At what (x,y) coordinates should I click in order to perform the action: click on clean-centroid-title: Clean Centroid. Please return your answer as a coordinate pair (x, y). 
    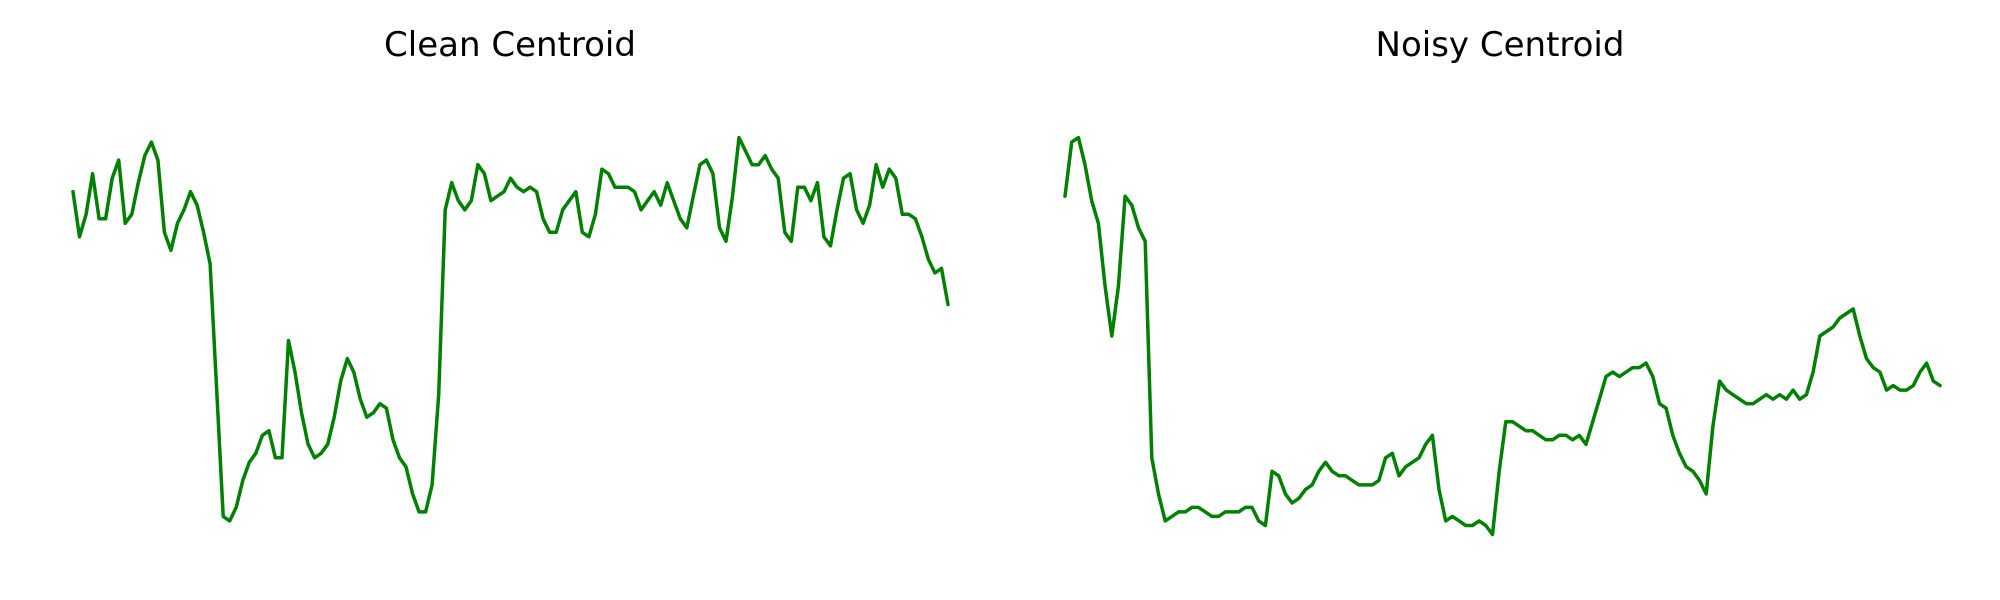
    Looking at the image, I should click on (510, 45).